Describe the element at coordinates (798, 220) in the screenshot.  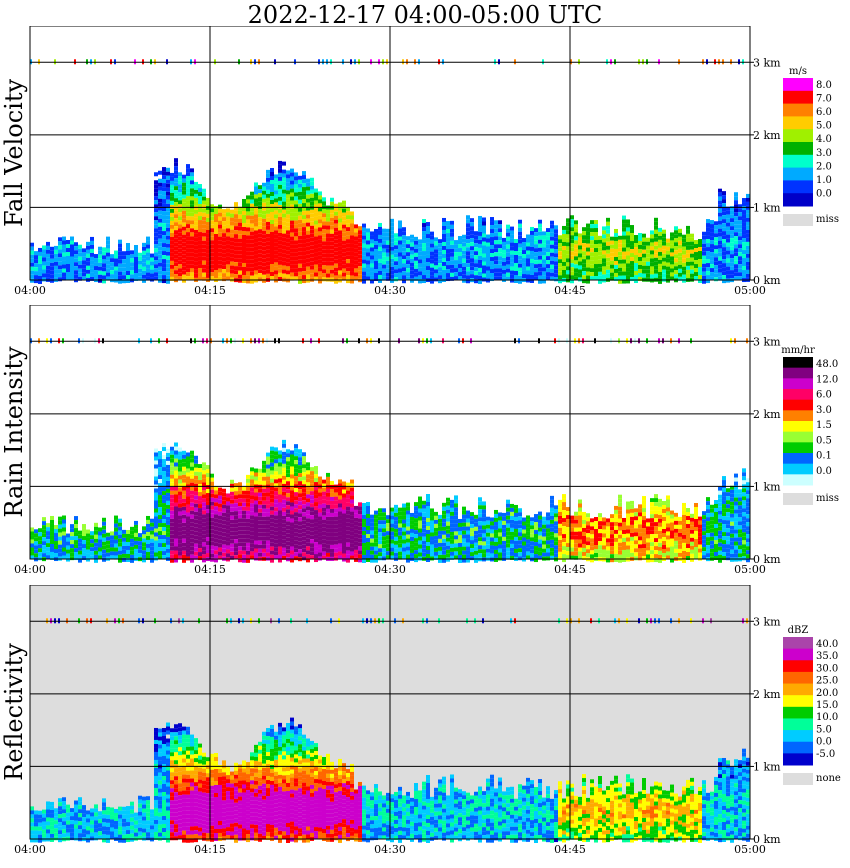
I see `legend-miss-swatch` at that location.